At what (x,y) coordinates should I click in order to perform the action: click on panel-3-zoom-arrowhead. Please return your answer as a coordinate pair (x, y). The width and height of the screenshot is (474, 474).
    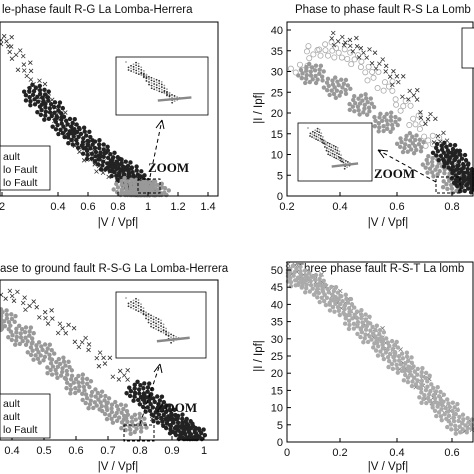
    Looking at the image, I should click on (158, 368).